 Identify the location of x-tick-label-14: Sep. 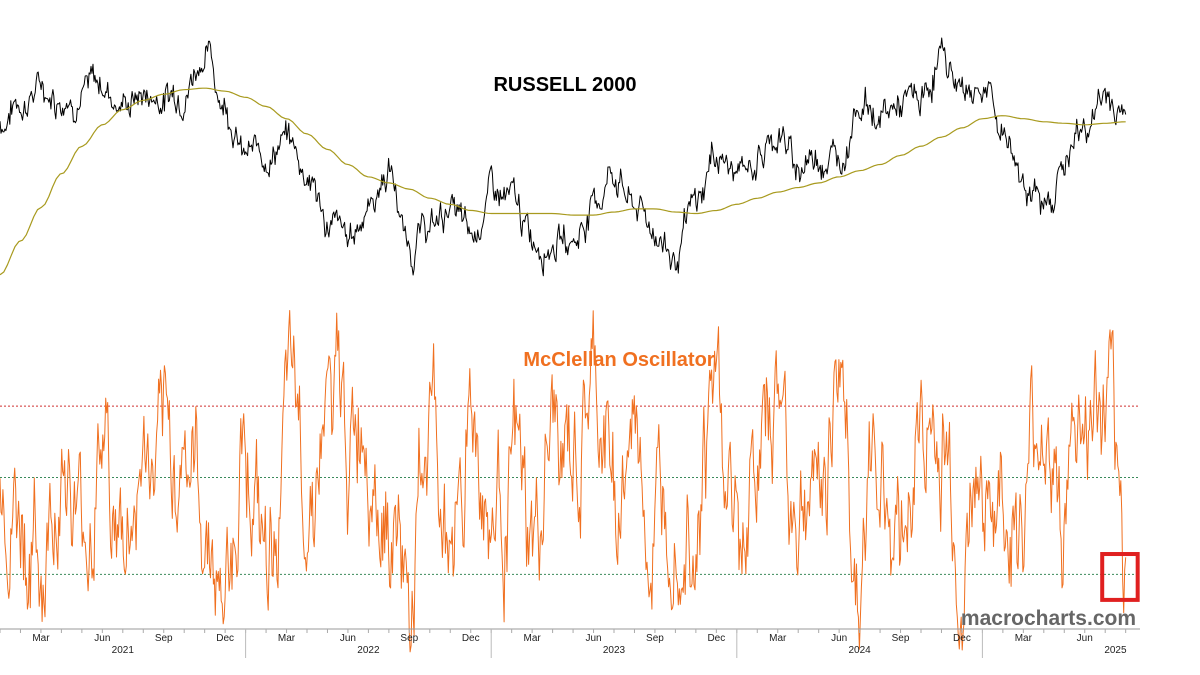
(901, 638).